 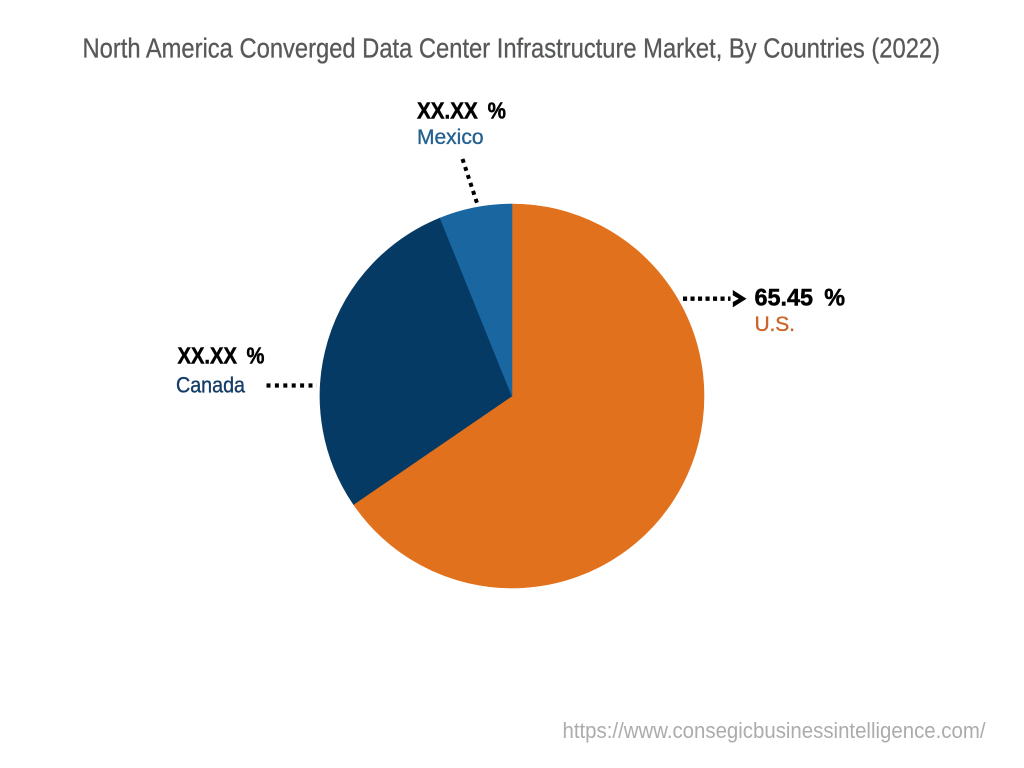 I want to click on svg-text: Mexico, so click(x=450, y=137).